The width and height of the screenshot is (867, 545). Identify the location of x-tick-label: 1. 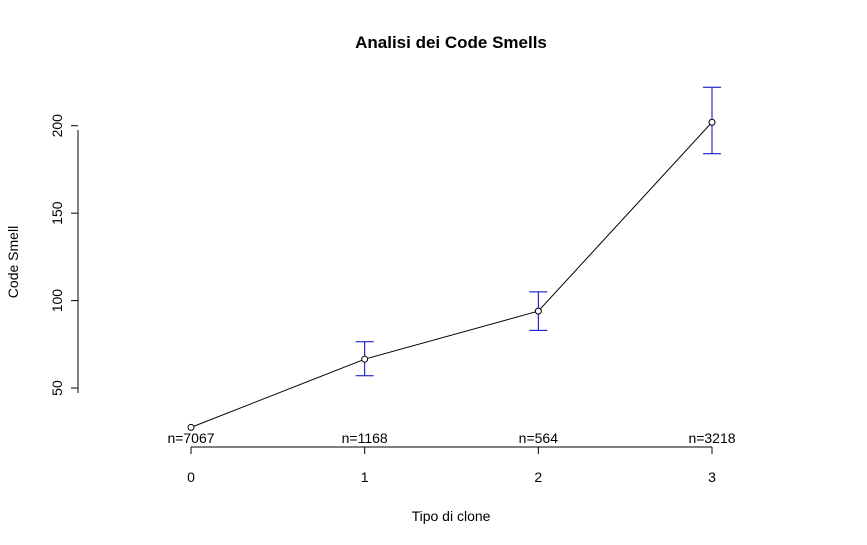
(365, 477).